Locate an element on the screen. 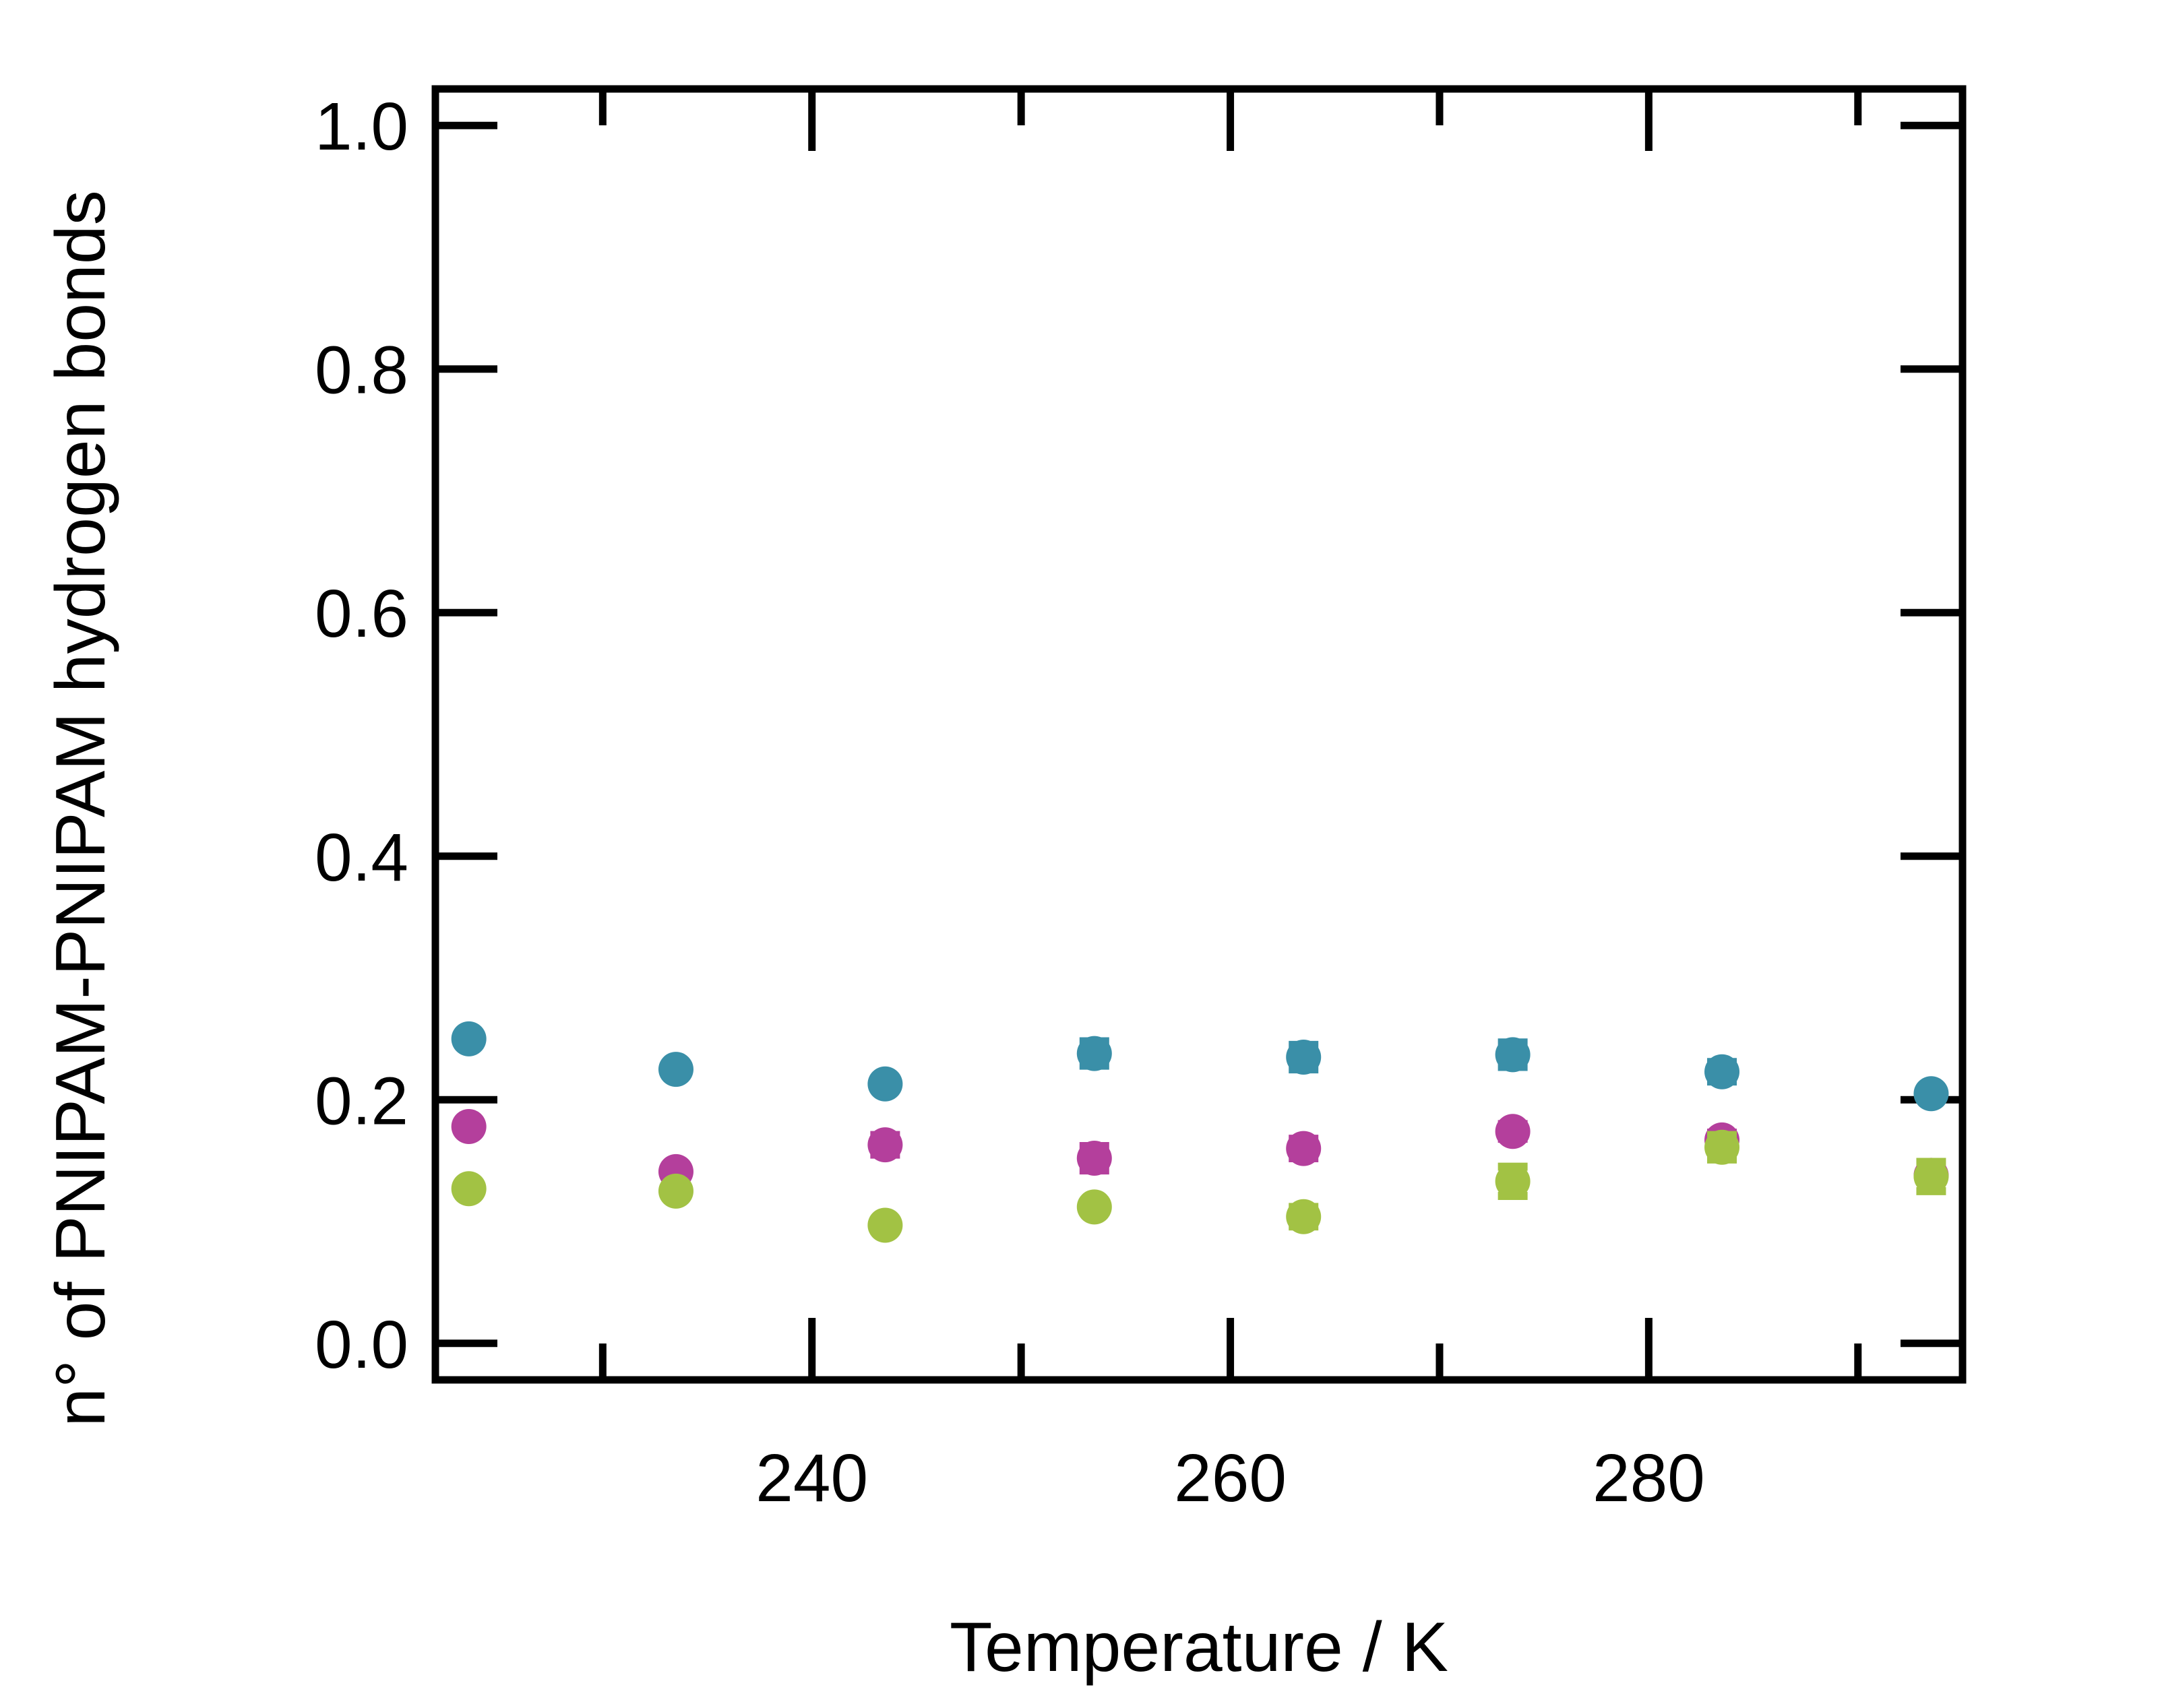 The height and width of the screenshot is (1708, 2160). y-tick-label: 0.8 is located at coordinates (361, 370).